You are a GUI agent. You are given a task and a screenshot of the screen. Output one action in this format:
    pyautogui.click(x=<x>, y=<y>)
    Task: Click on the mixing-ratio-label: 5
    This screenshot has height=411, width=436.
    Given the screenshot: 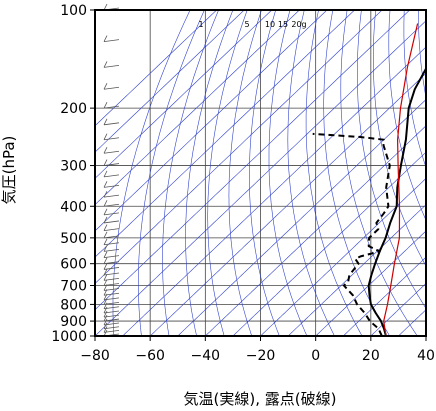 What is the action you would take?
    pyautogui.click(x=246, y=24)
    